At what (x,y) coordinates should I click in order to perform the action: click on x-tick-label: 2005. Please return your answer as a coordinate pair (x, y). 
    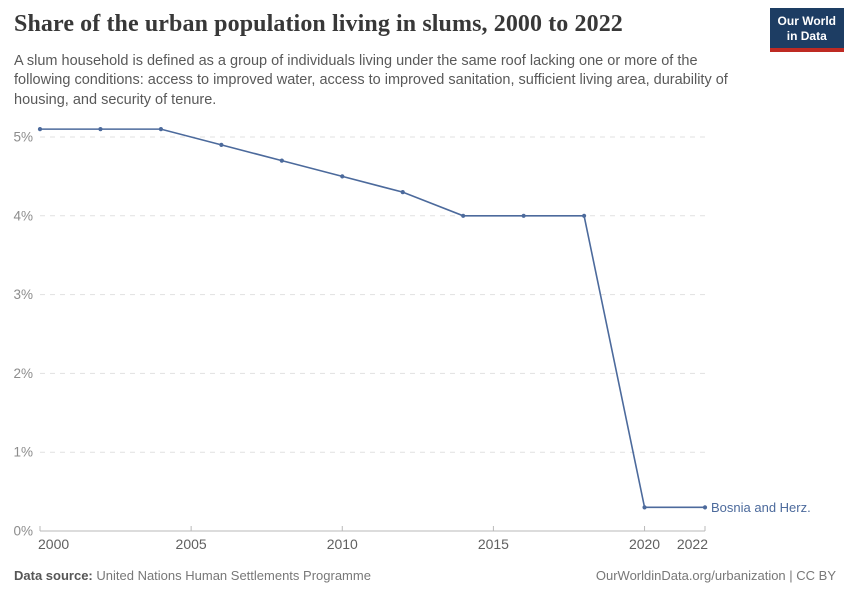
    Looking at the image, I should click on (191, 544).